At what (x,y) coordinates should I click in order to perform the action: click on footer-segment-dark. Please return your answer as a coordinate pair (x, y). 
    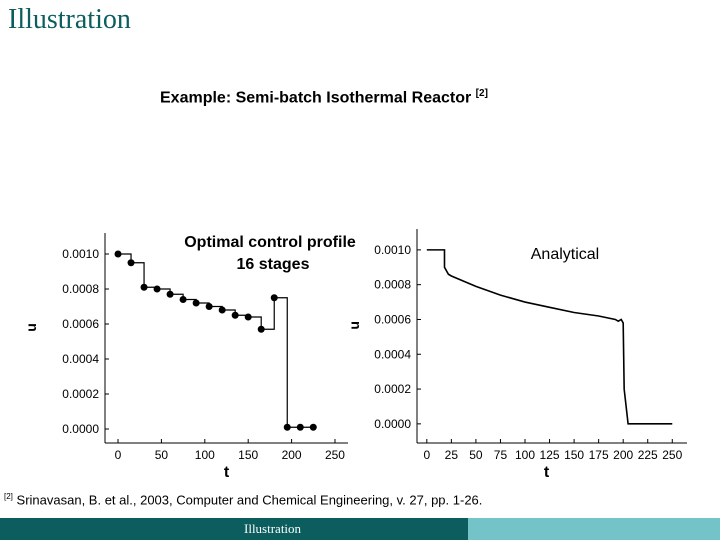
    Looking at the image, I should click on (118, 529).